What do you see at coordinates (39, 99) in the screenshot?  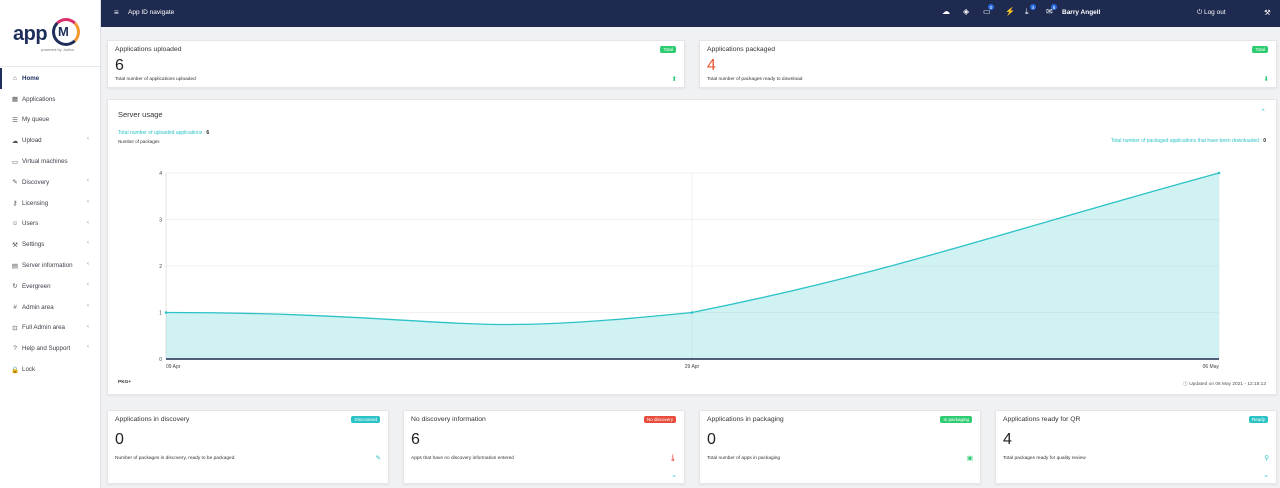 I see `sidebar-item-label: Applications` at bounding box center [39, 99].